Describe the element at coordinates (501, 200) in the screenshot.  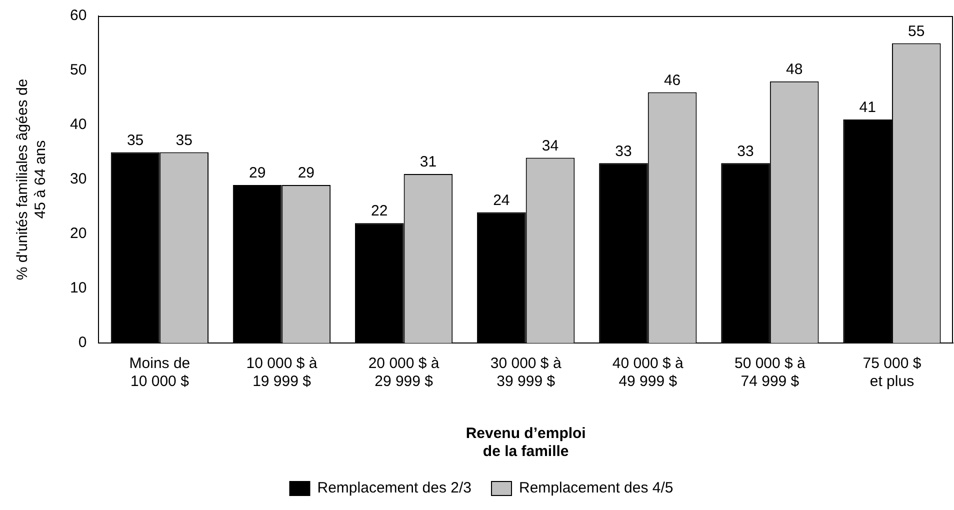
I see `data-label: 24` at that location.